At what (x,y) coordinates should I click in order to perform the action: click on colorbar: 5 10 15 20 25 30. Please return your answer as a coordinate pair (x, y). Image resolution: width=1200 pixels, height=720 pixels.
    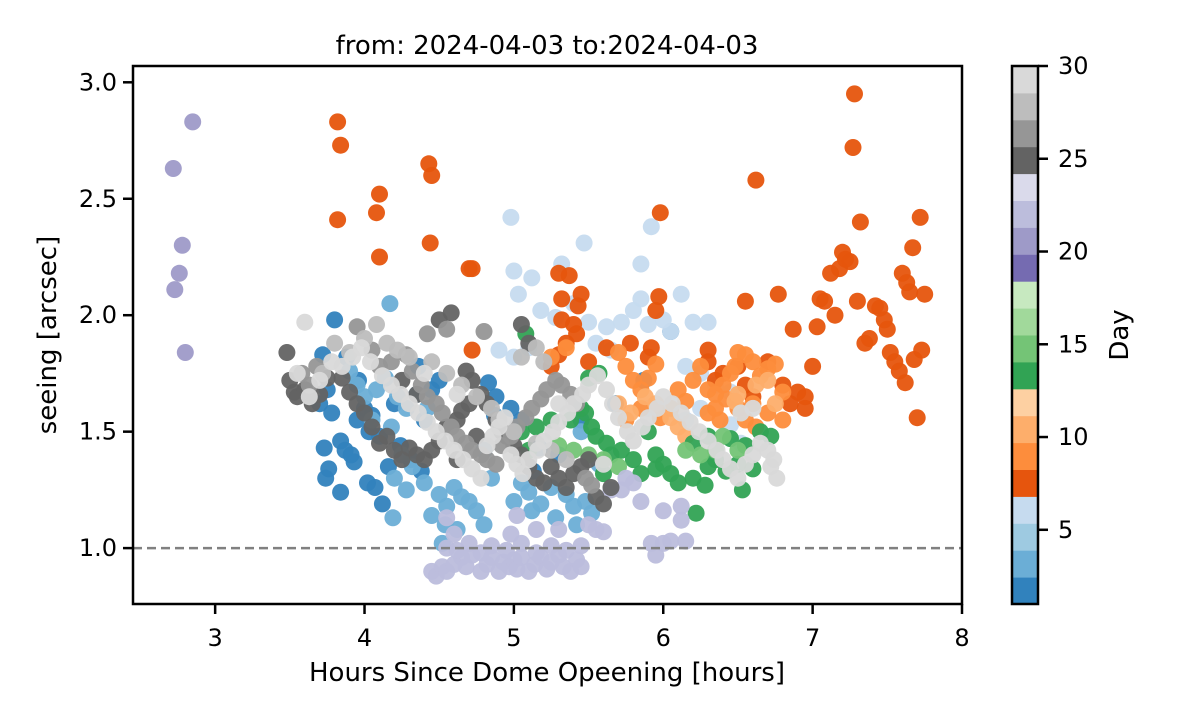
    Looking at the image, I should click on (1049, 329).